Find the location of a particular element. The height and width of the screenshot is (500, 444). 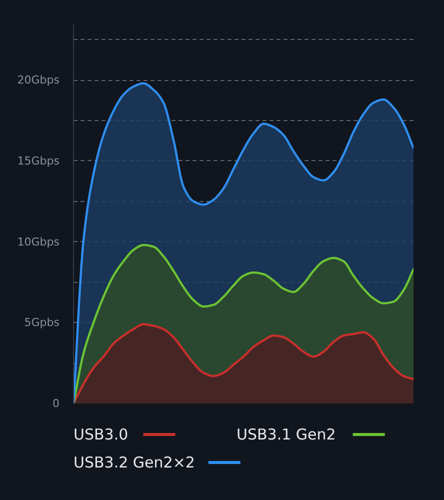

y-tick-label: 20Gbps is located at coordinates (38, 80).